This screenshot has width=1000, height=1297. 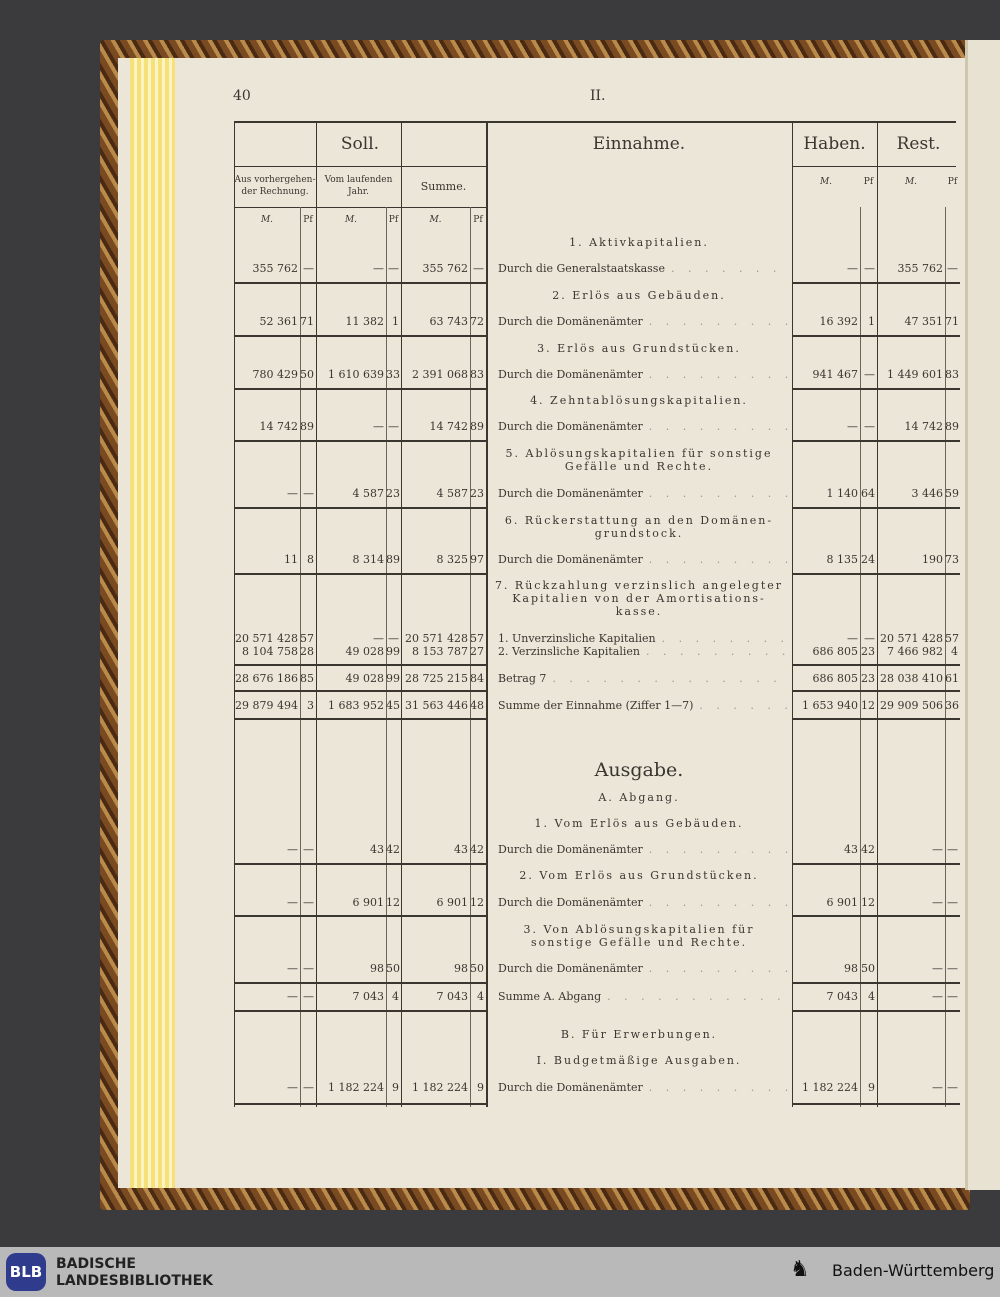 I want to click on header-rest: Rest., so click(x=918, y=144).